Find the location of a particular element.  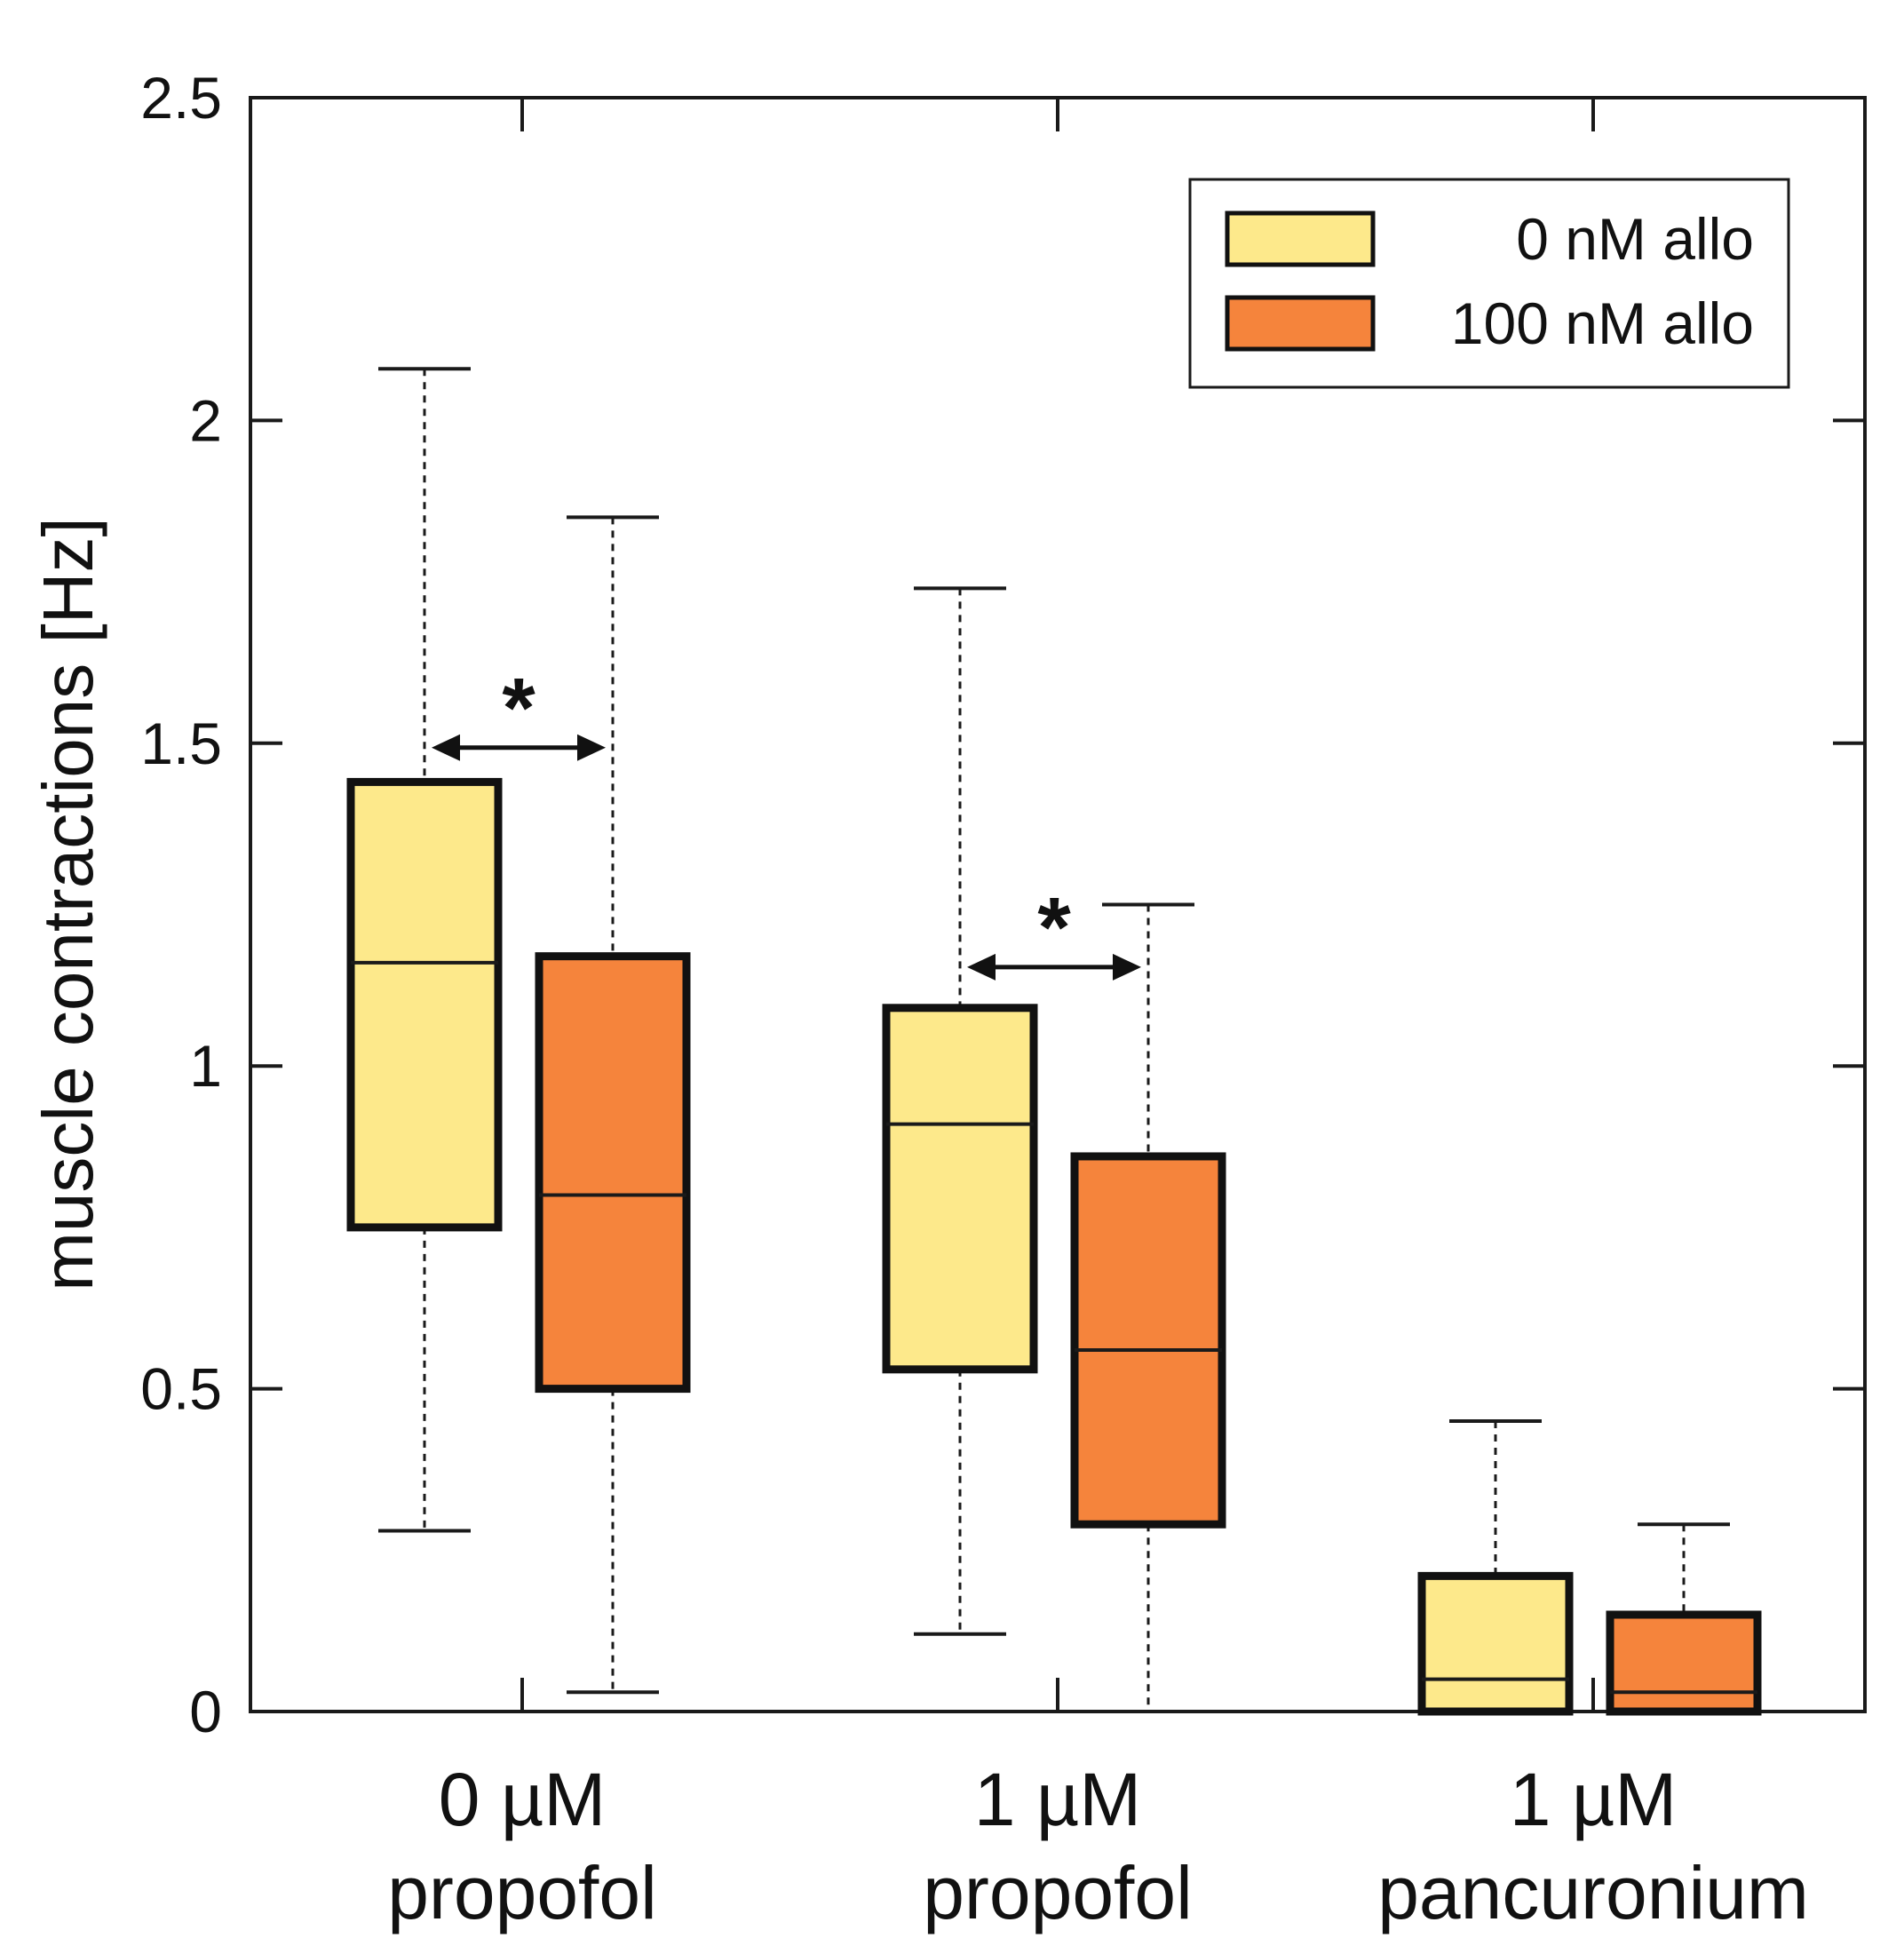

y-tick-label: 1 is located at coordinates (205, 1066).